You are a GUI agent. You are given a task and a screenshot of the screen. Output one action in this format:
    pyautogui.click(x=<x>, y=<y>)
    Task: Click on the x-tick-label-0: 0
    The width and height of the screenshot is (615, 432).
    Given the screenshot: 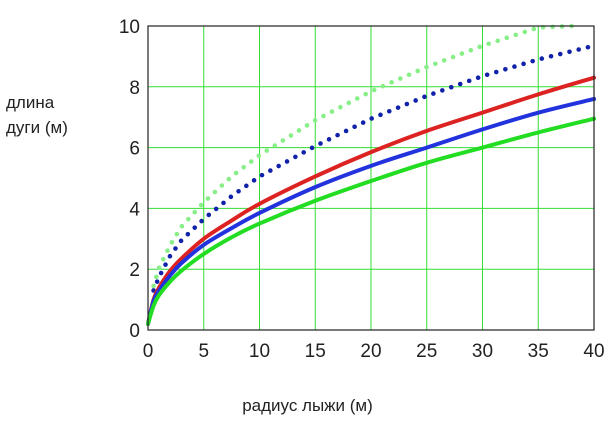 What is the action you would take?
    pyautogui.click(x=148, y=351)
    